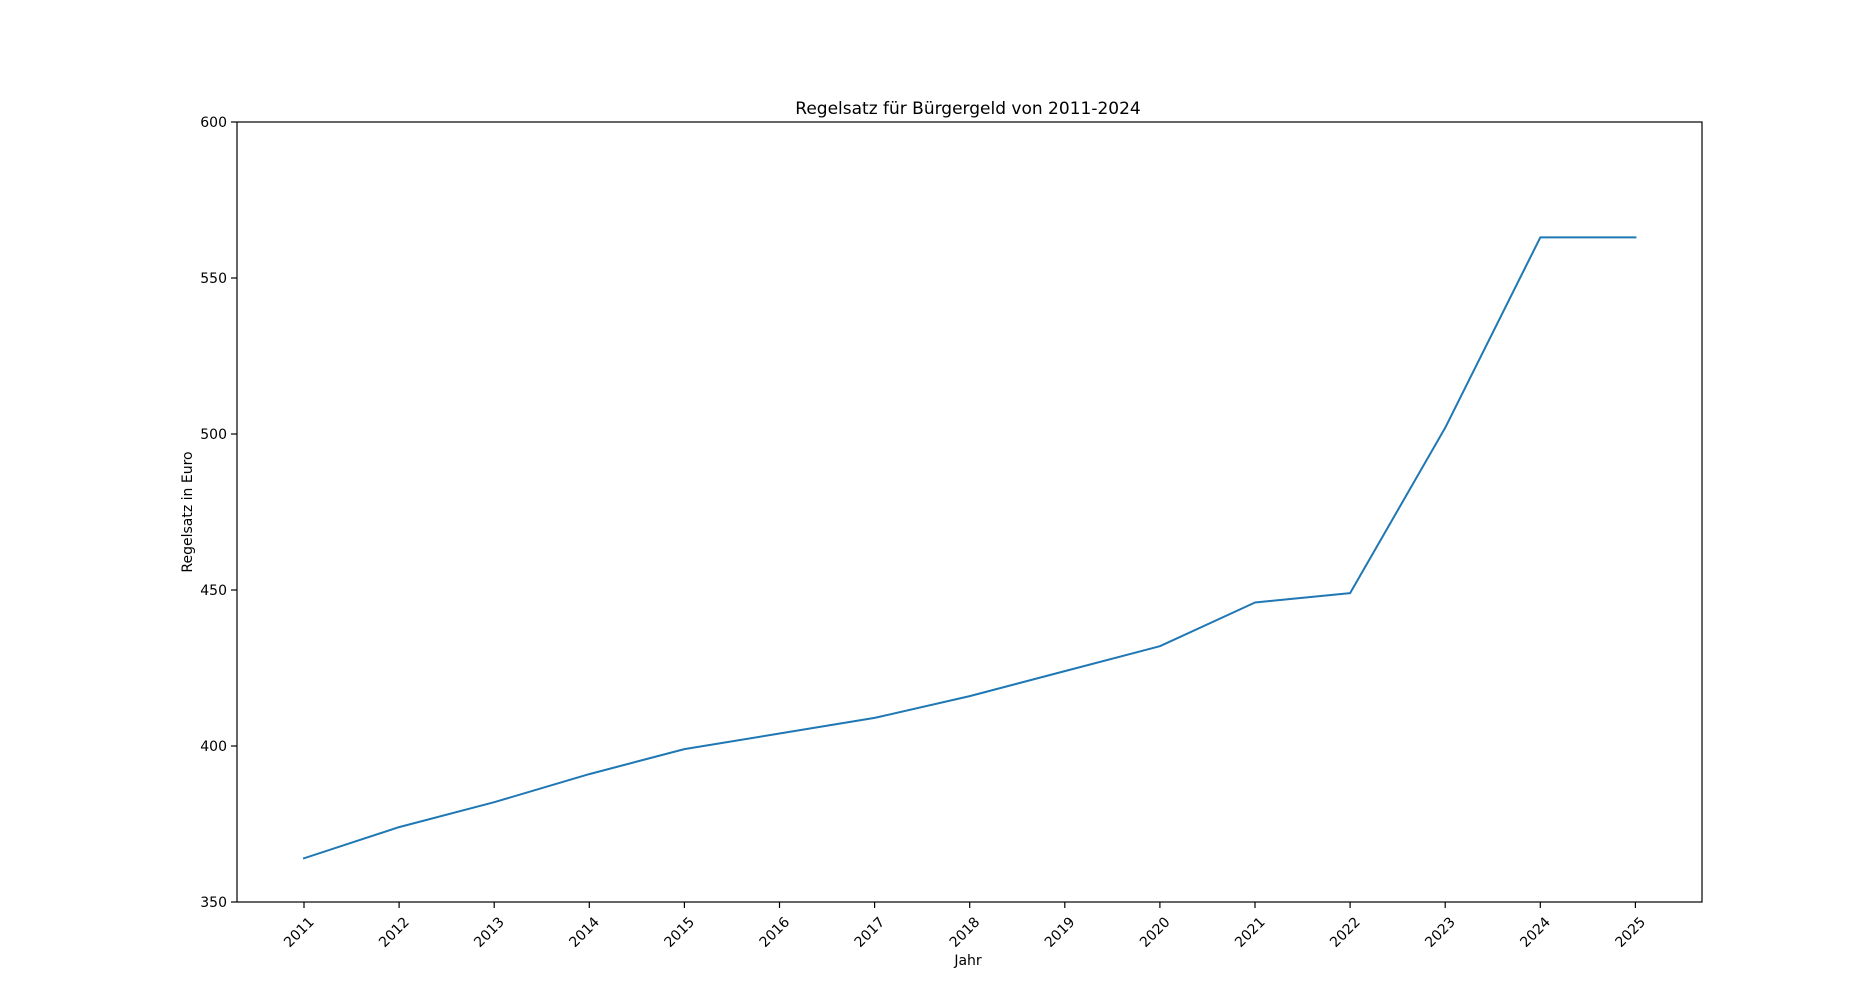  What do you see at coordinates (213, 591) in the screenshot?
I see `y-tick-label: 450` at bounding box center [213, 591].